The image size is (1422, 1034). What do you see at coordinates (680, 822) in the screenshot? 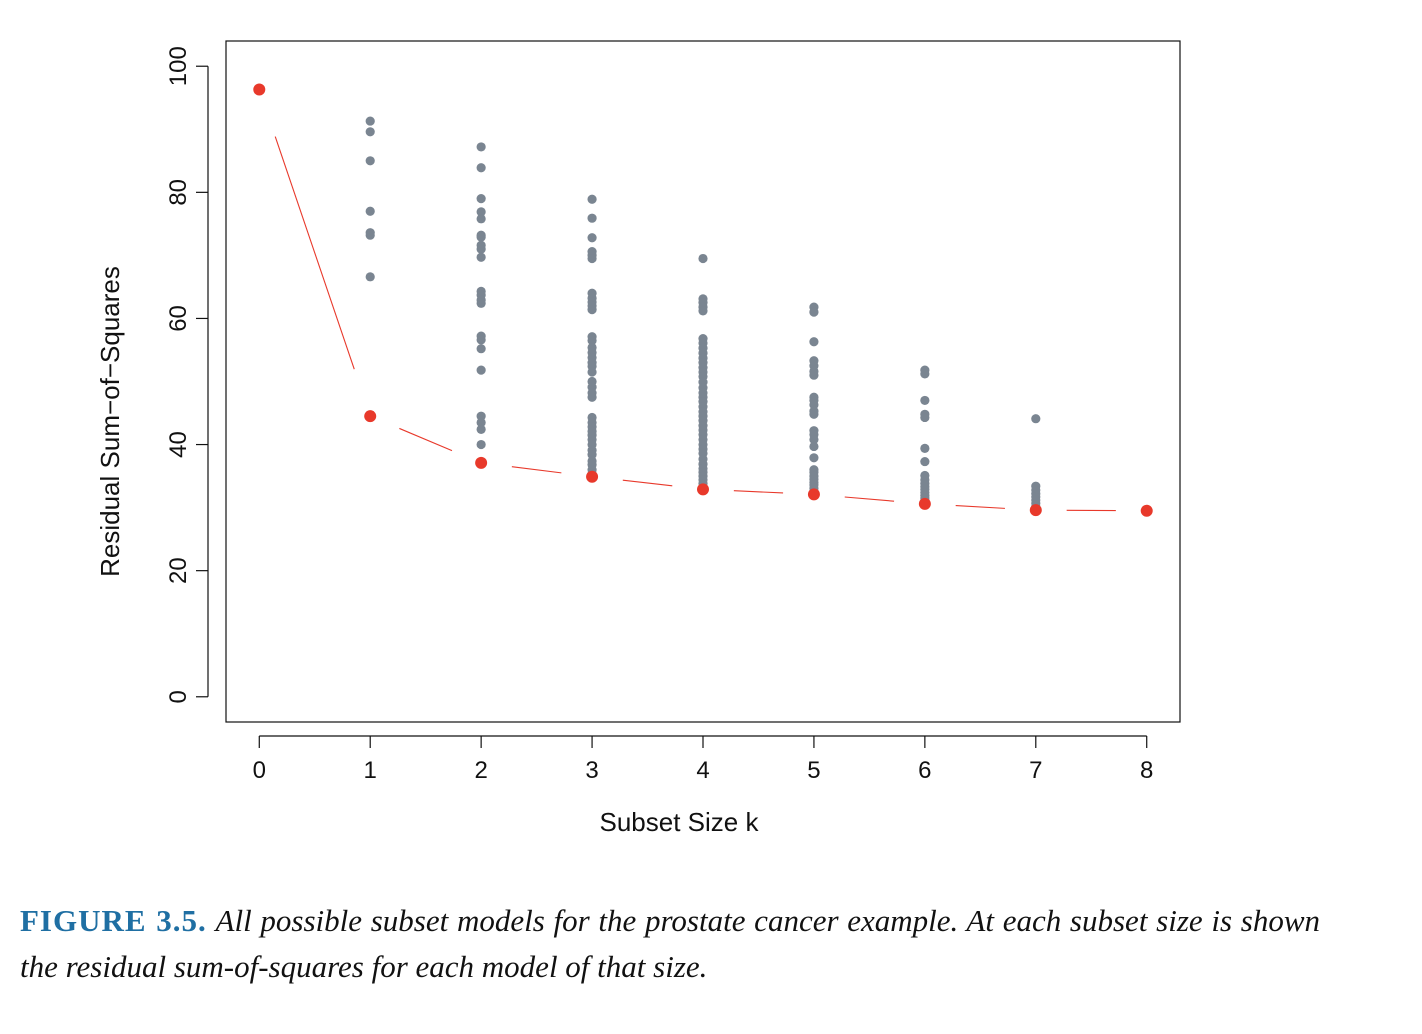
I see `x-axis-label: Subset Size k` at bounding box center [680, 822].